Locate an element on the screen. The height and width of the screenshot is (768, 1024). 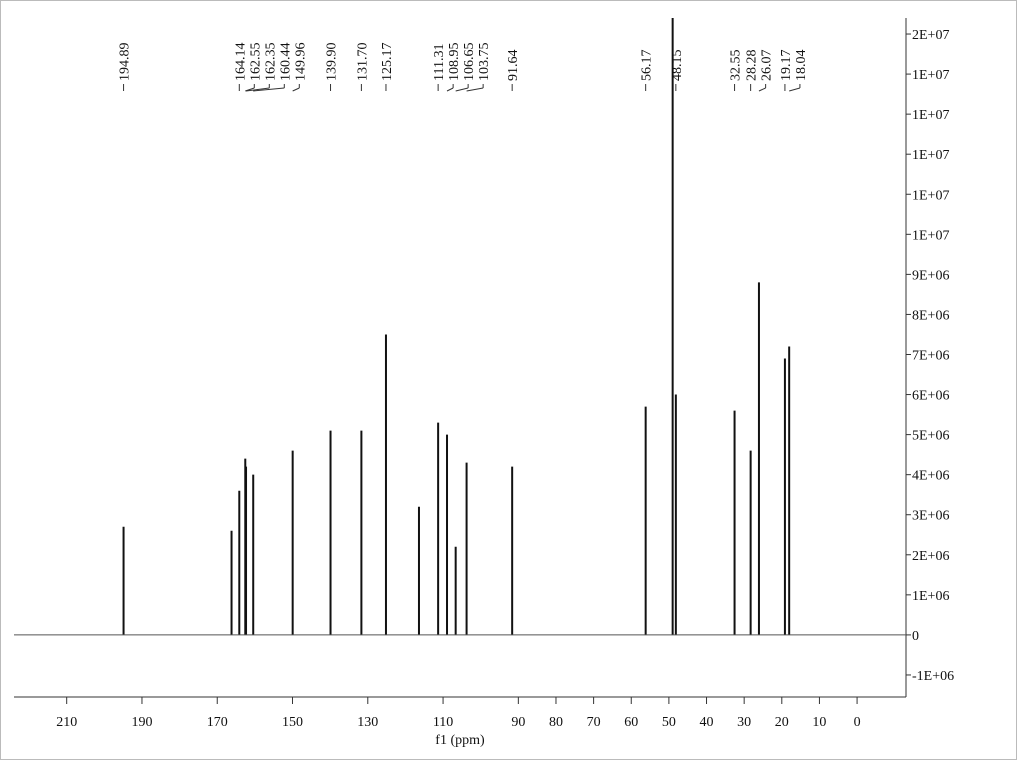
x-axis-label: f1 (ppm) is located at coordinates (460, 740).